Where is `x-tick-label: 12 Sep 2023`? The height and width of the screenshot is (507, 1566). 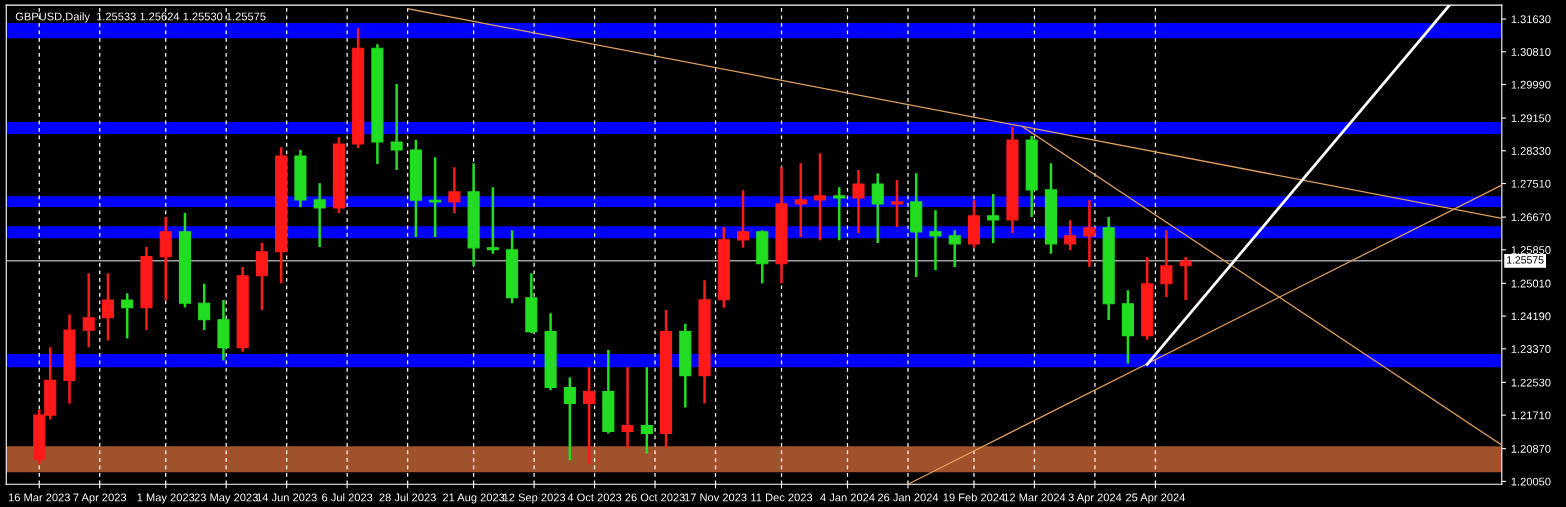
x-tick-label: 12 Sep 2023 is located at coordinates (534, 498).